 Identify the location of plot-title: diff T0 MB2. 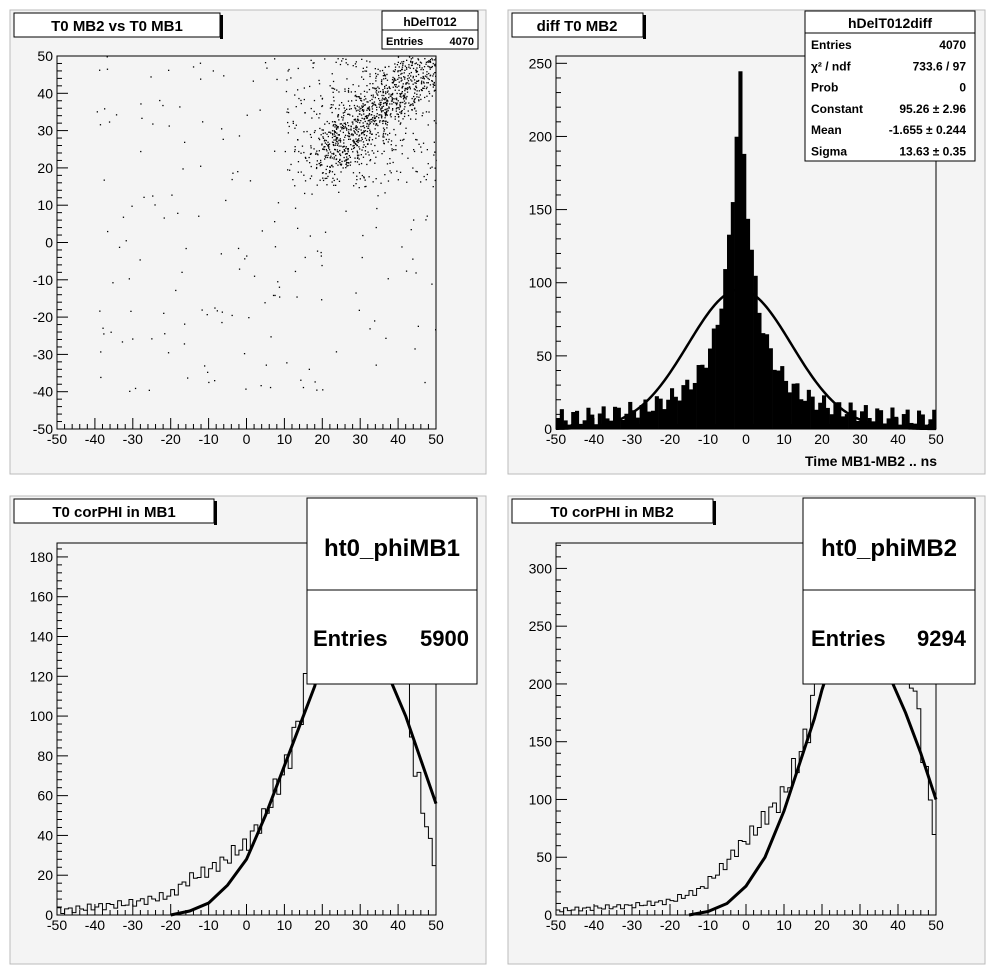
(577, 26).